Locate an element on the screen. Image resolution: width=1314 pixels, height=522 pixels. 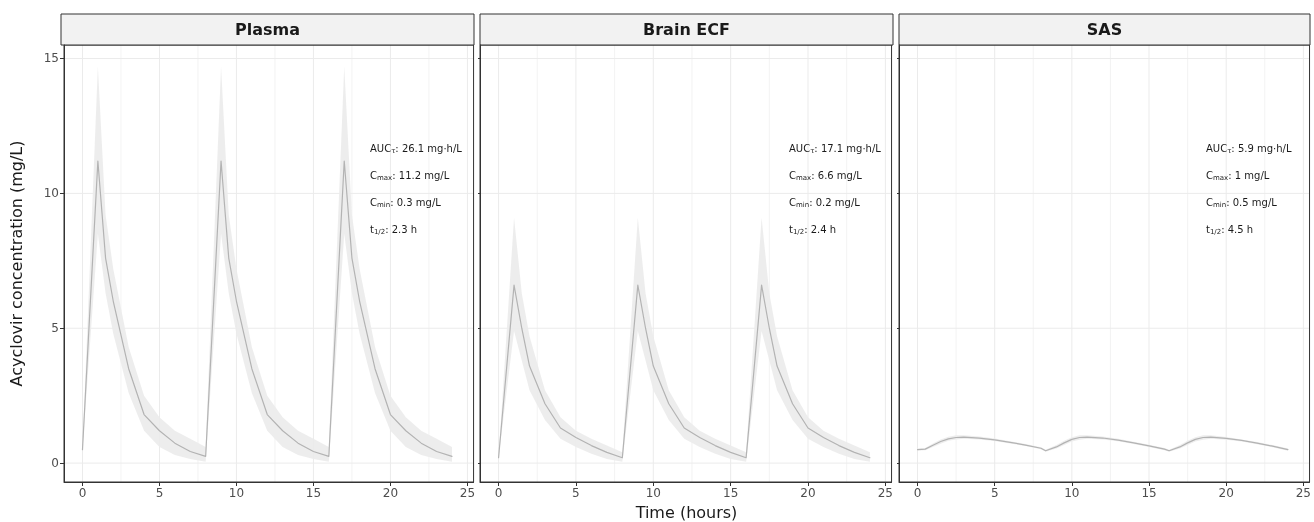
y-tick-label: 10 is located at coordinates (51, 193).